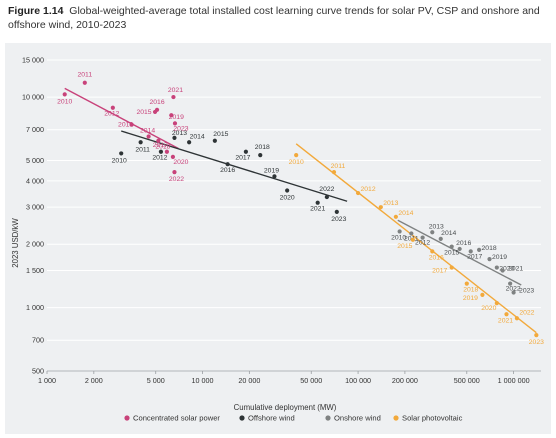 The width and height of the screenshot is (556, 438). I want to click on onshore-wind-label-2015: 2015, so click(451, 253).